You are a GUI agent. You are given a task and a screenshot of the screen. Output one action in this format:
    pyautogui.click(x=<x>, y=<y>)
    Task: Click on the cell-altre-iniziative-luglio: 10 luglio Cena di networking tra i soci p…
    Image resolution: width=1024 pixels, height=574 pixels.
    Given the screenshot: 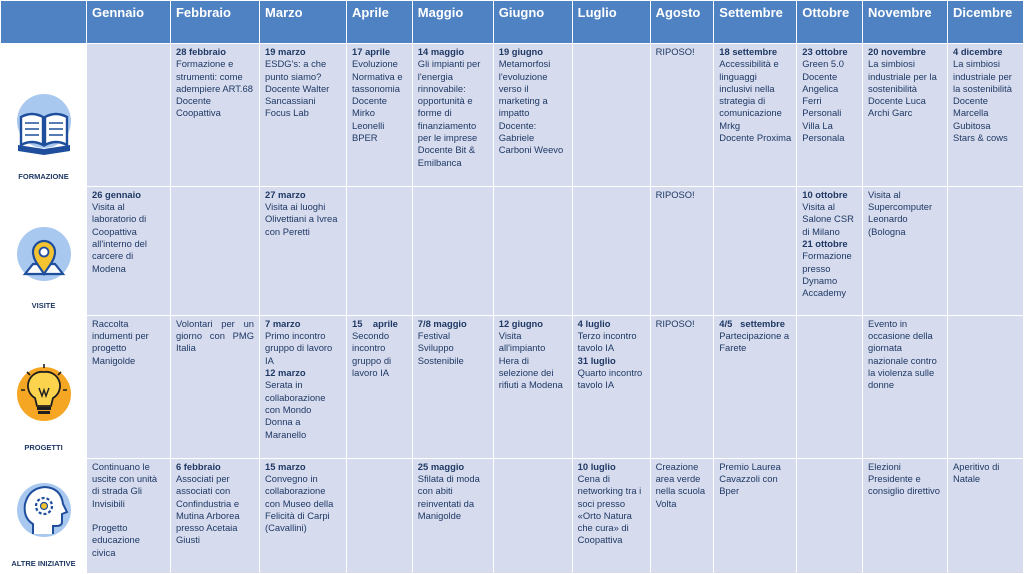 What is the action you would take?
    pyautogui.click(x=611, y=515)
    